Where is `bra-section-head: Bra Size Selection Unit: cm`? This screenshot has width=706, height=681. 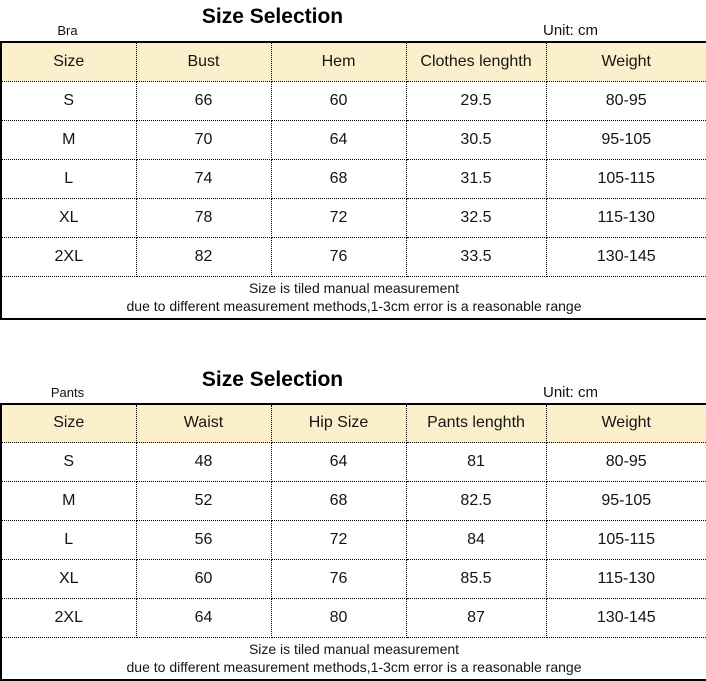 bra-section-head: Bra Size Selection Unit: cm is located at coordinates (353, 20).